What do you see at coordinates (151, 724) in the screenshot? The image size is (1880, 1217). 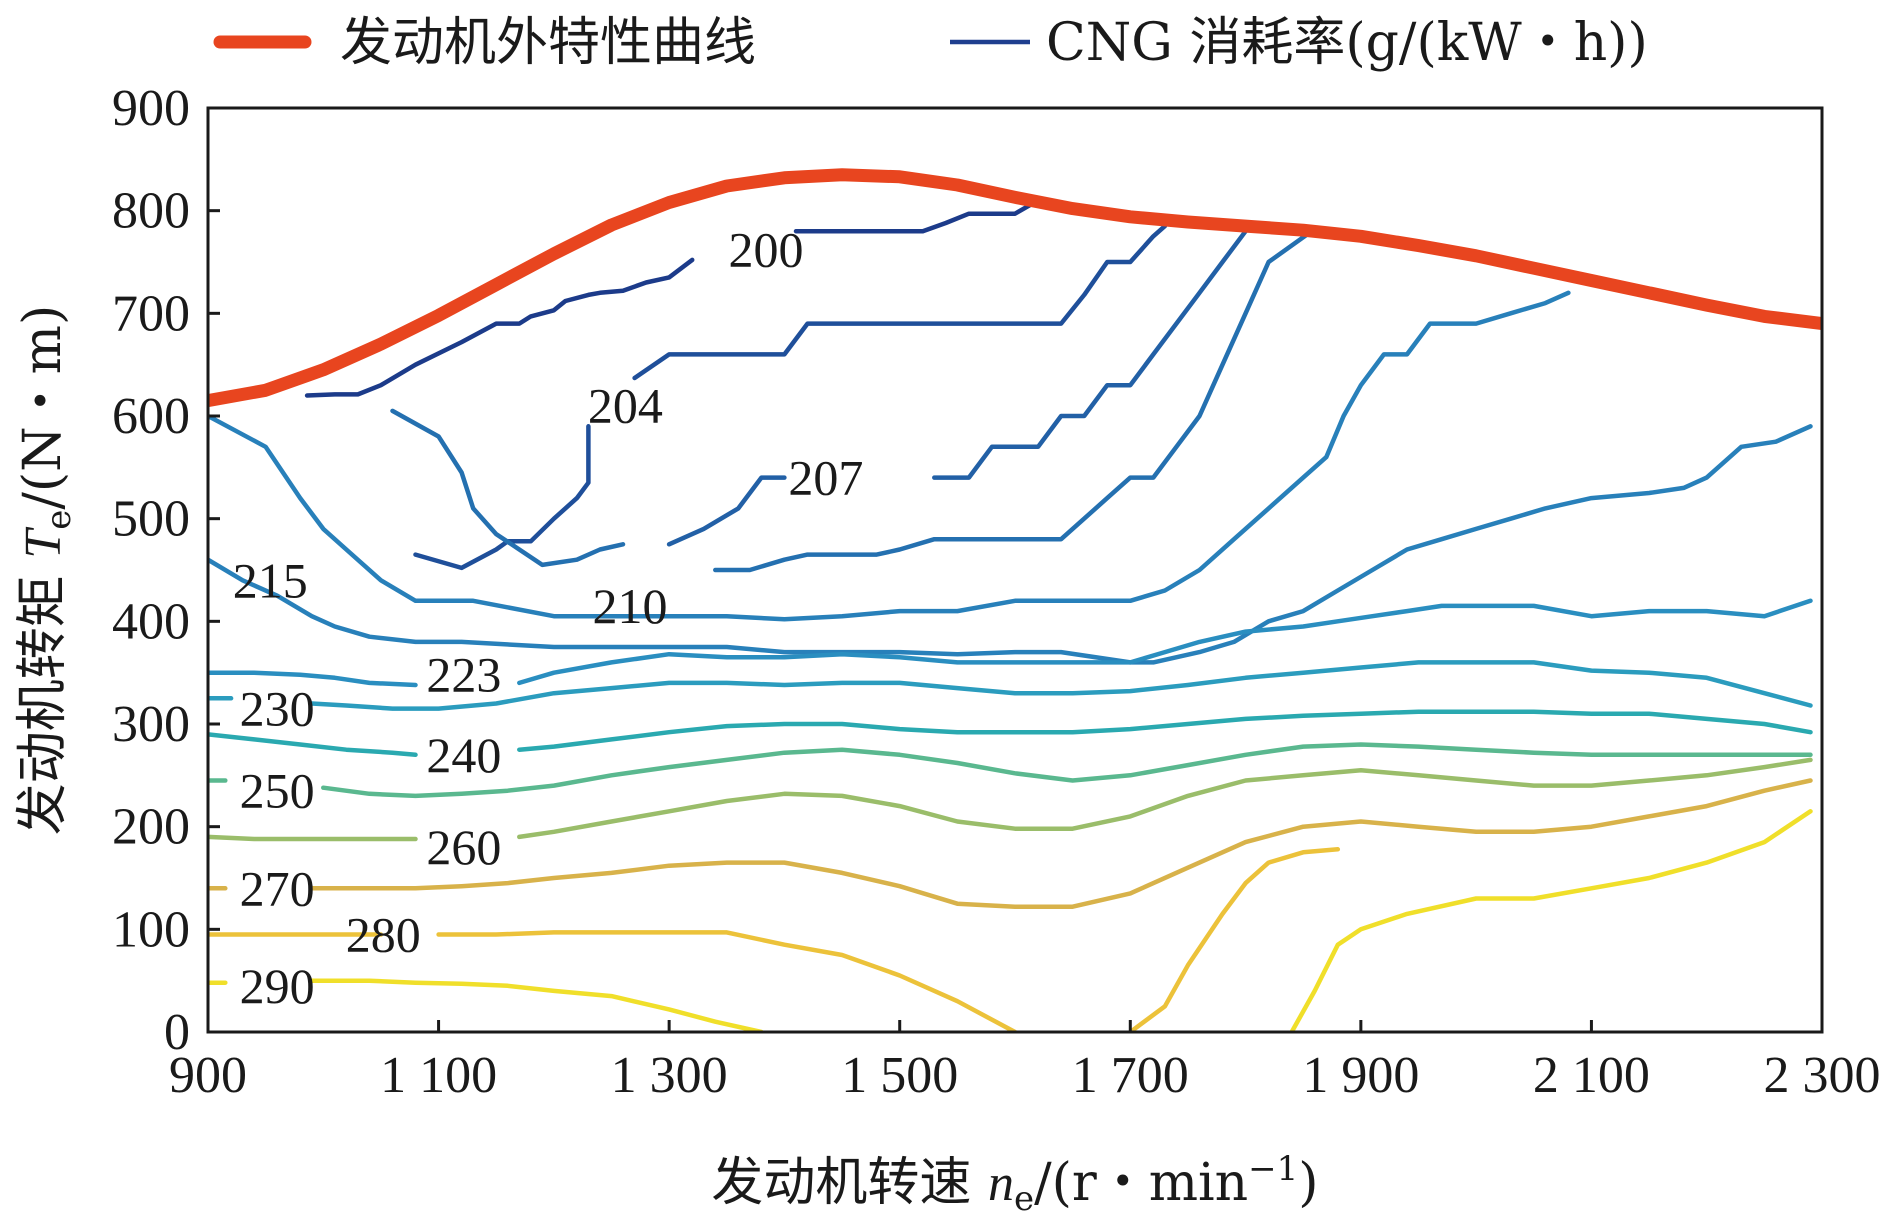 I see `y-tick-label: 300` at bounding box center [151, 724].